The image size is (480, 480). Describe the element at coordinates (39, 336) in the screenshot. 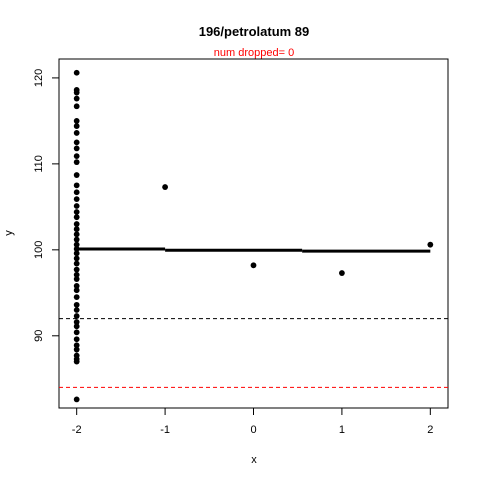

I see `y-tick-label: 90` at that location.